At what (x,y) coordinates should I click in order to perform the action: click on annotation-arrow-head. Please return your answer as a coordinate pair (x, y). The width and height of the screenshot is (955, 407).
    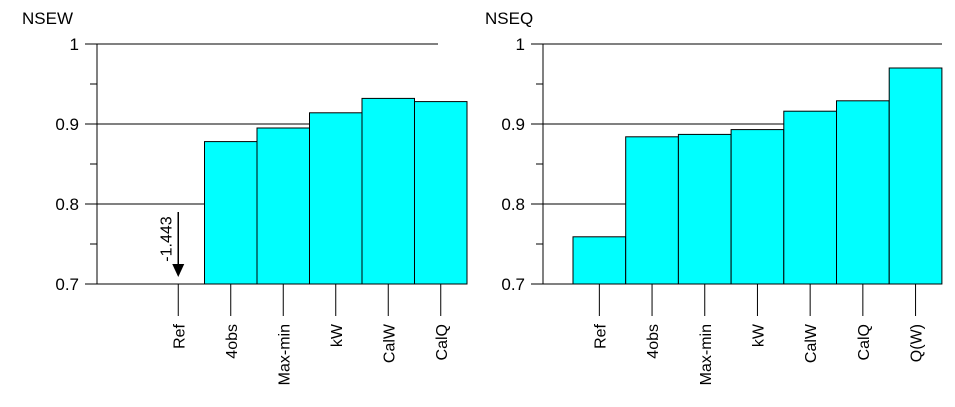
    Looking at the image, I should click on (178, 270).